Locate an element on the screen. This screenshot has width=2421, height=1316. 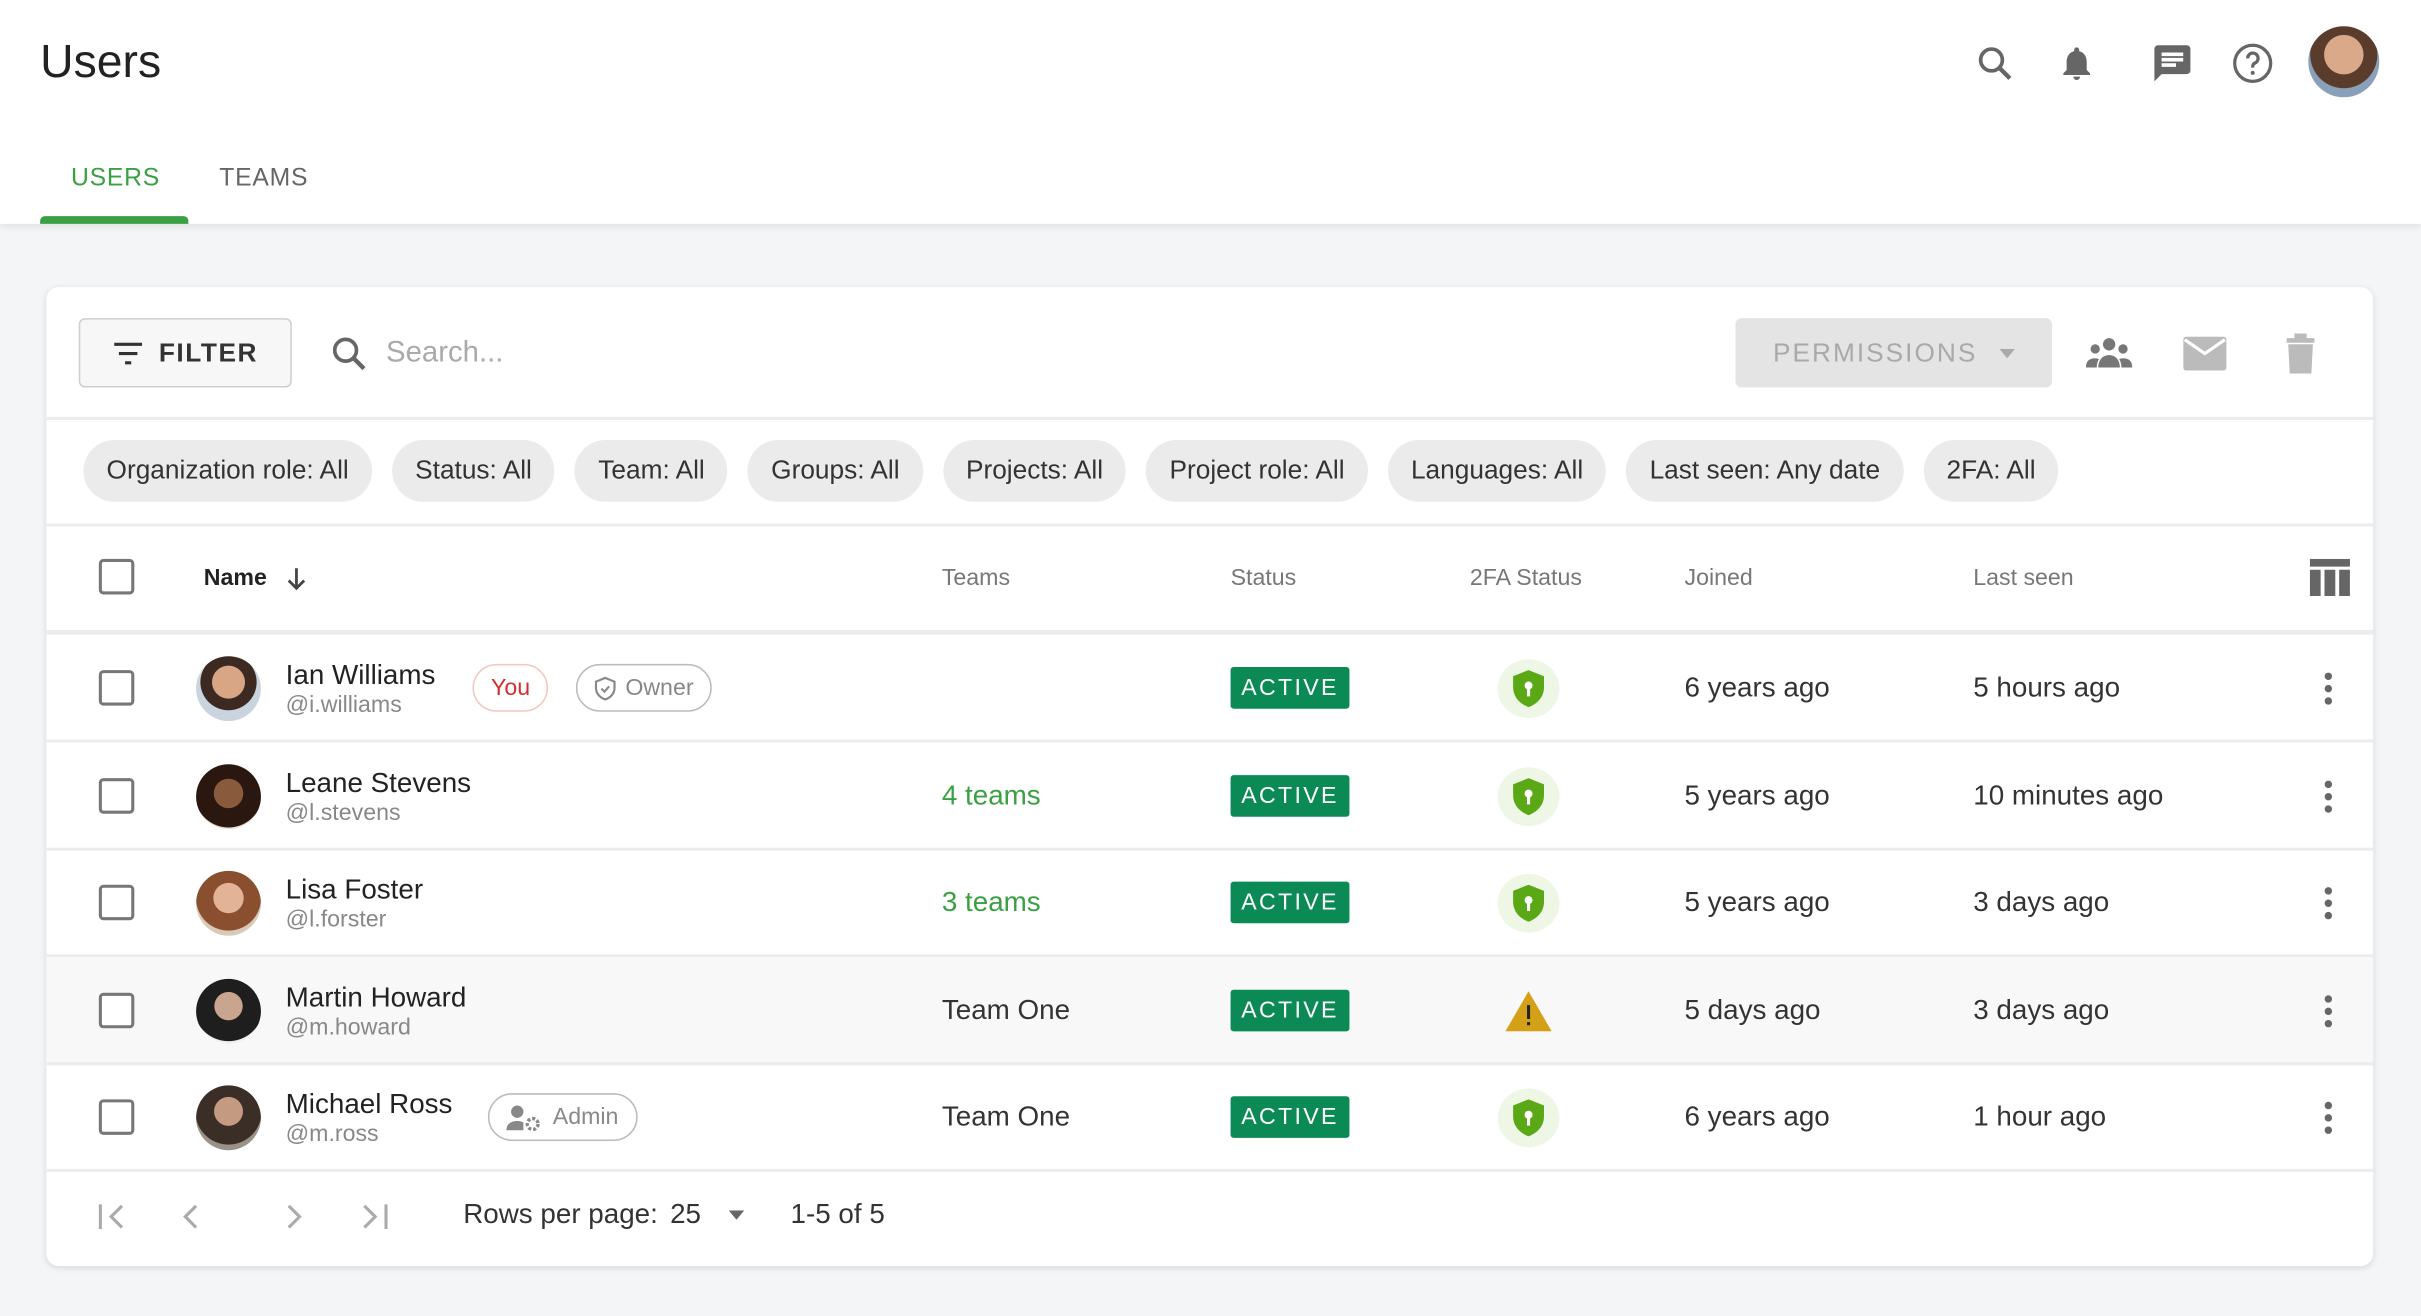
user-name: Martin Howard is located at coordinates (376, 997).